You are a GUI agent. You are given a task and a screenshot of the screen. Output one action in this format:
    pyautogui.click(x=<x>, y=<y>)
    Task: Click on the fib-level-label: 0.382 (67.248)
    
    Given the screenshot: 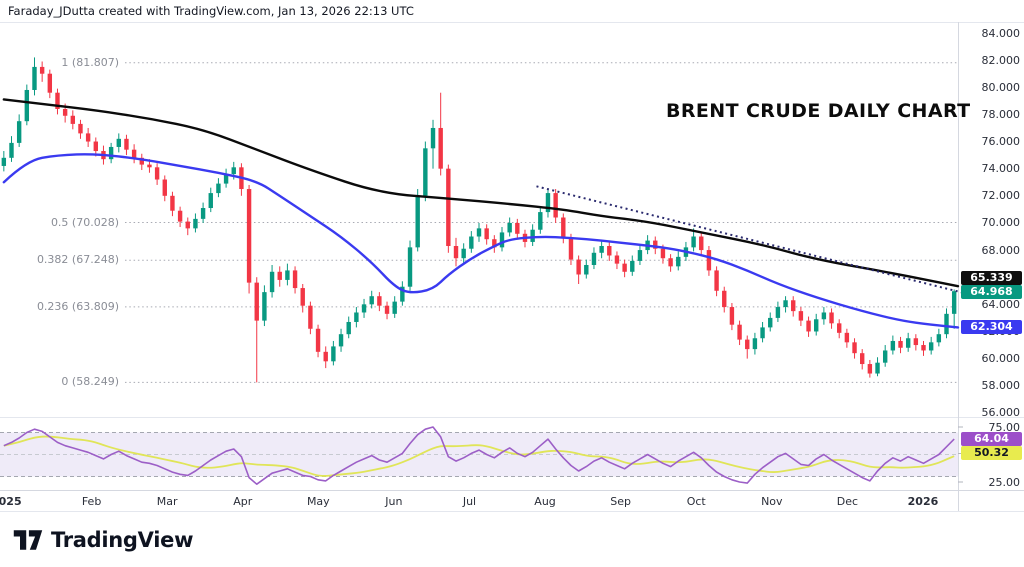 What is the action you would take?
    pyautogui.click(x=77, y=260)
    